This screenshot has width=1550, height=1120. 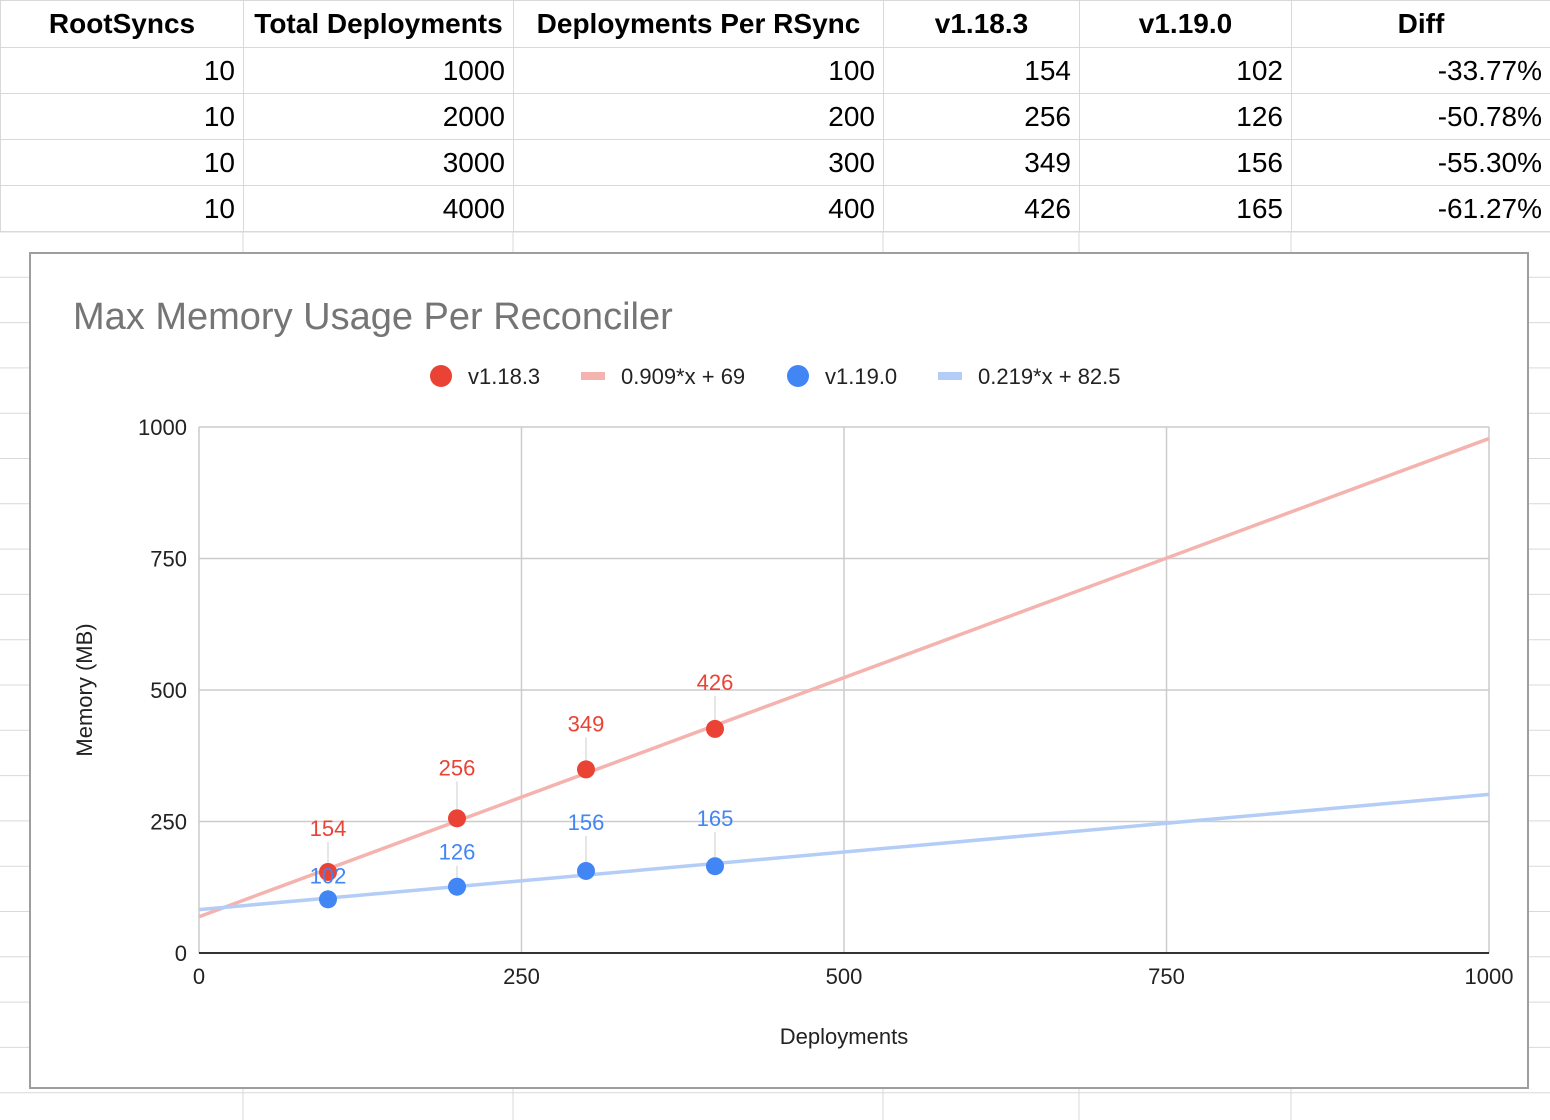 I want to click on cell-v1-19-0: 102, so click(x=1185, y=70).